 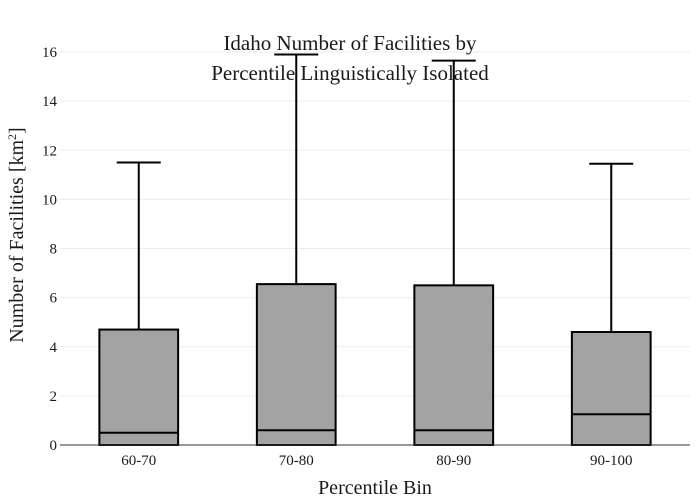 What do you see at coordinates (50, 102) in the screenshot?
I see `y-tick-label: 14` at bounding box center [50, 102].